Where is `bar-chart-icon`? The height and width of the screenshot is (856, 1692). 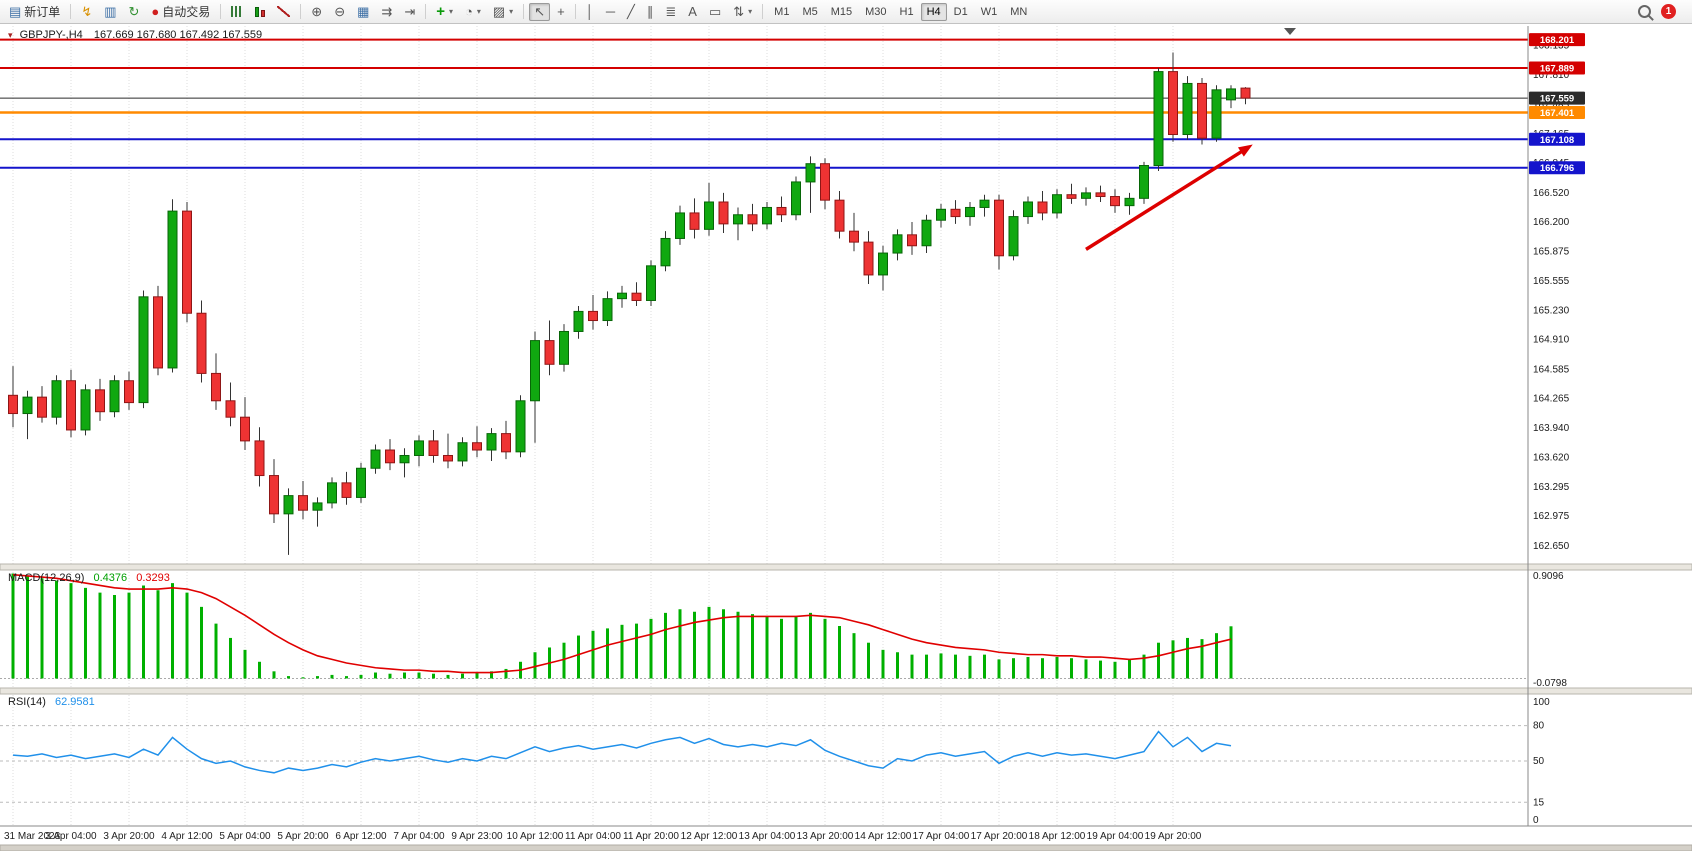
bar-chart-icon is located at coordinates (237, 11).